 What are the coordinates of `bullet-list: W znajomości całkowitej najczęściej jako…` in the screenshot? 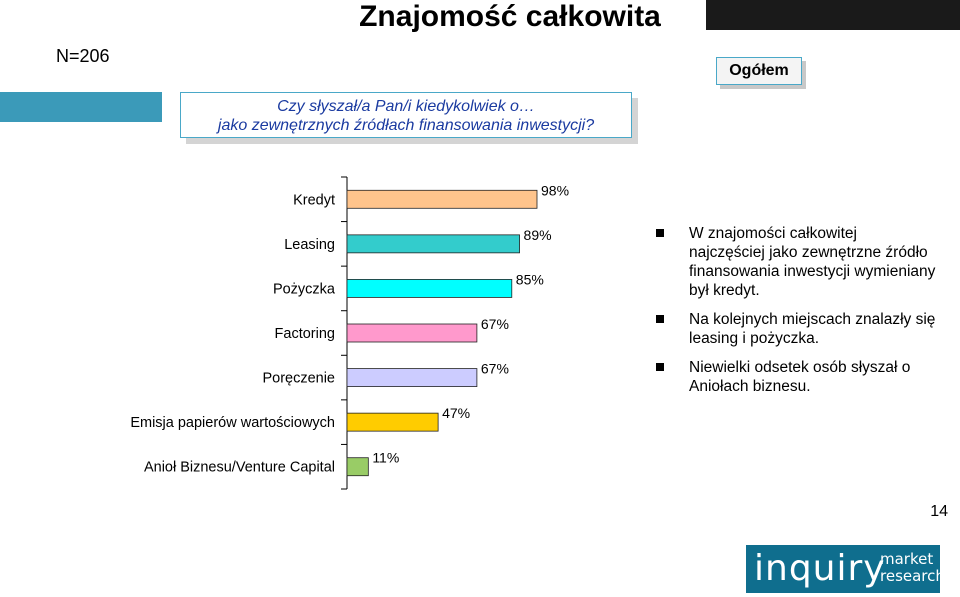 It's located at (796, 315).